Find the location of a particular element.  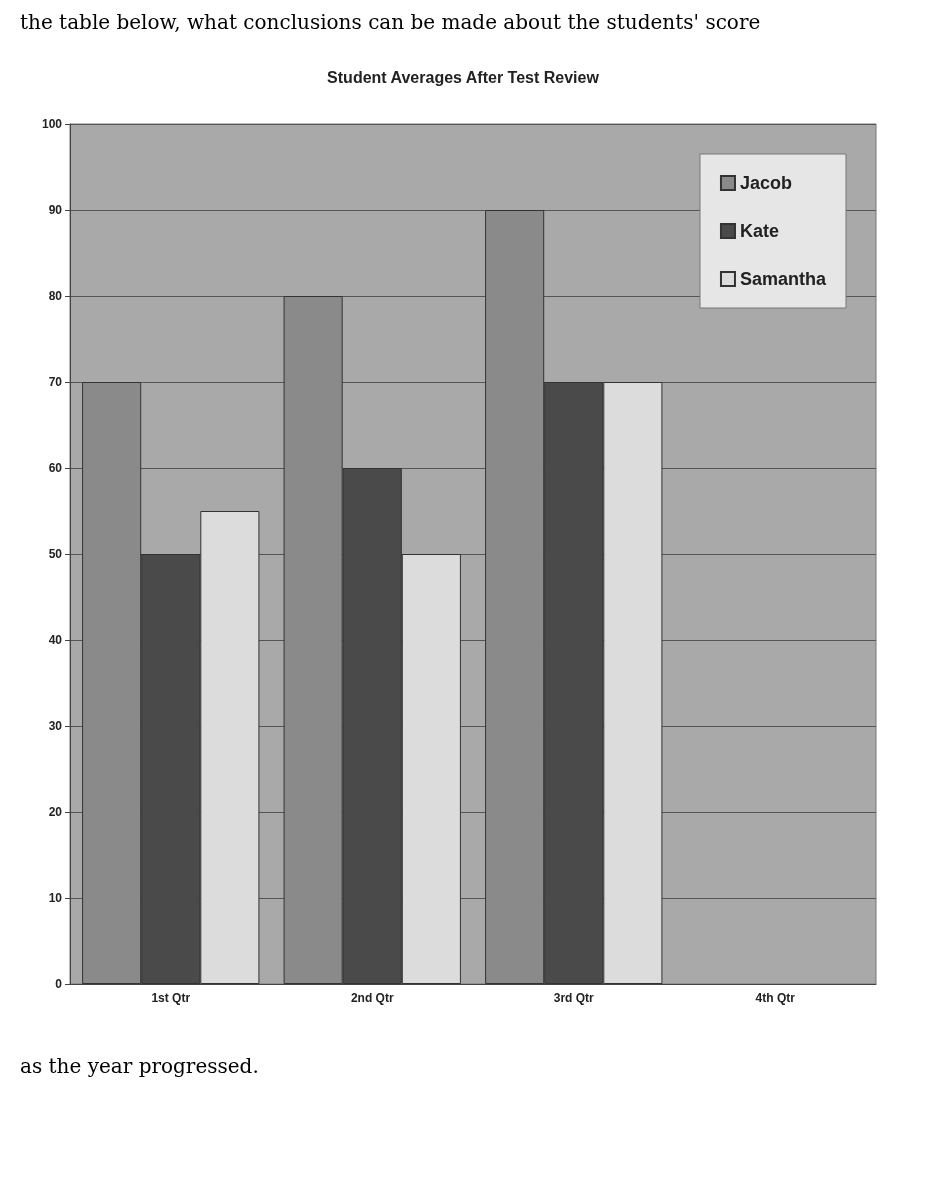

y-tick-label: 90 is located at coordinates (55, 210).